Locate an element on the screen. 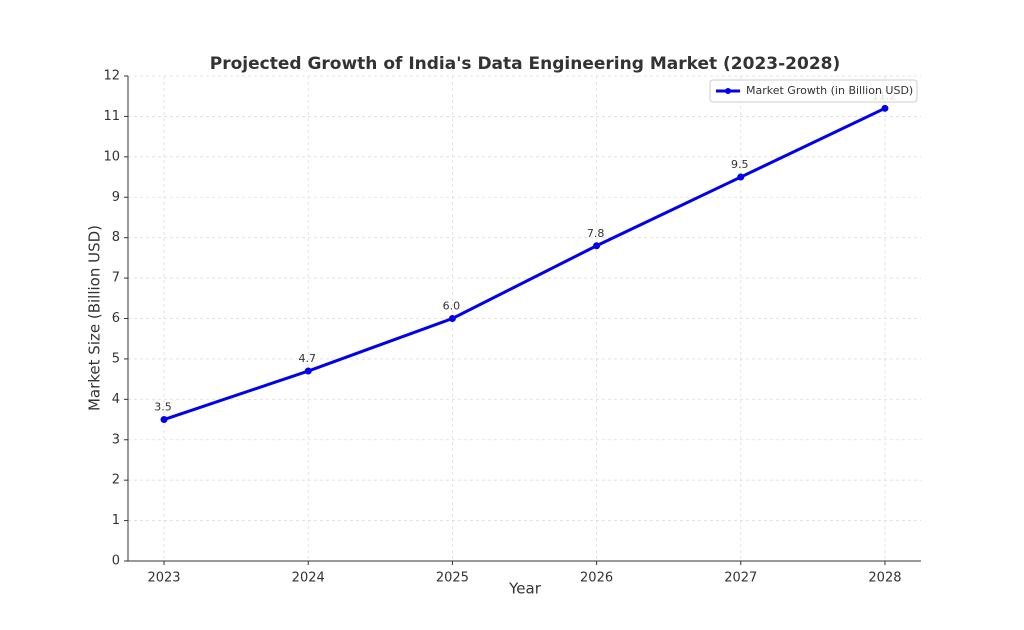 Image resolution: width=1024 pixels, height=630 pixels. x-tick-label: 2028 is located at coordinates (884, 578).